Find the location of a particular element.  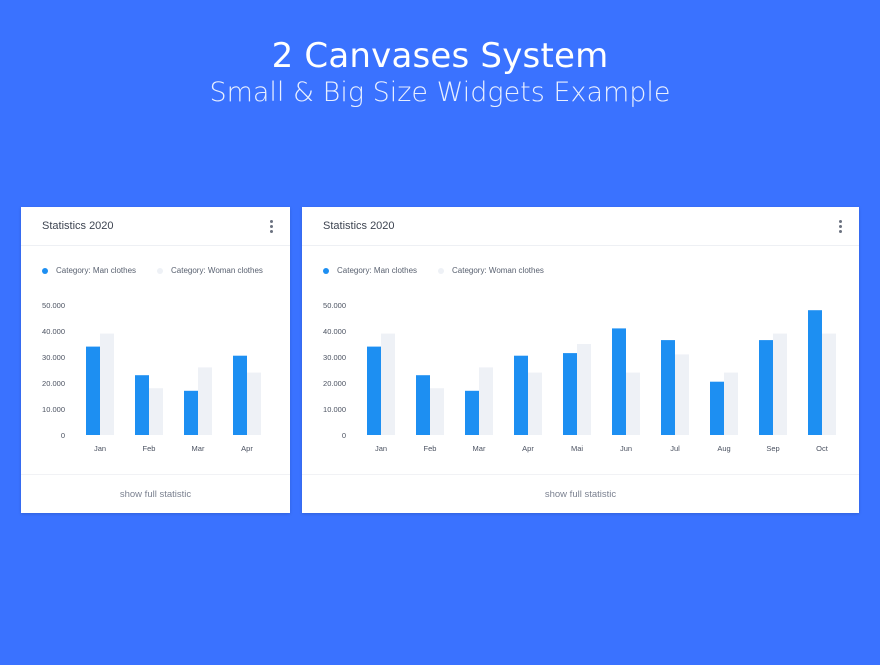

x-tick-label: Jun is located at coordinates (626, 448).